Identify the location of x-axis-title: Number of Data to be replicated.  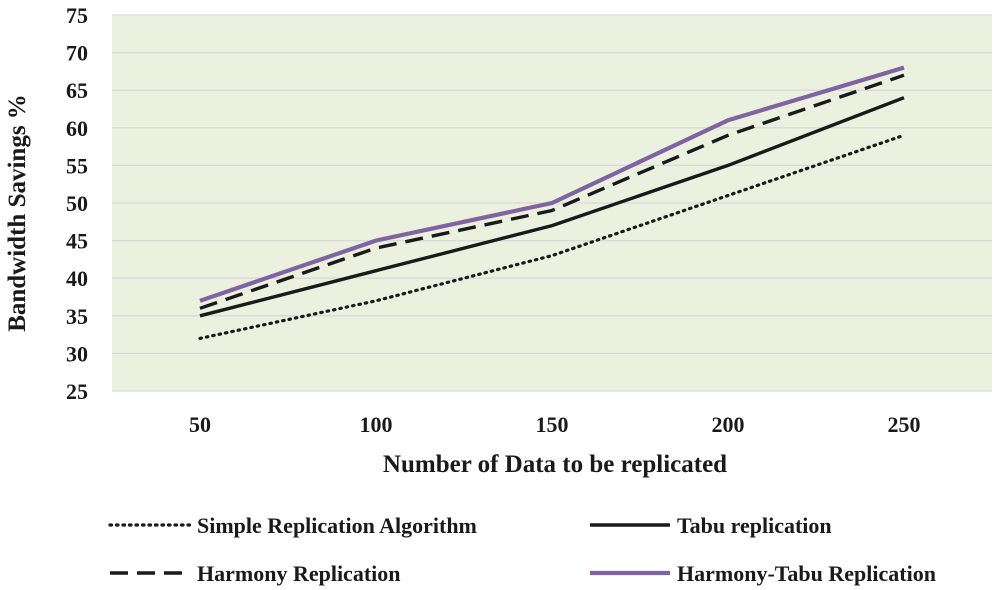
(555, 464).